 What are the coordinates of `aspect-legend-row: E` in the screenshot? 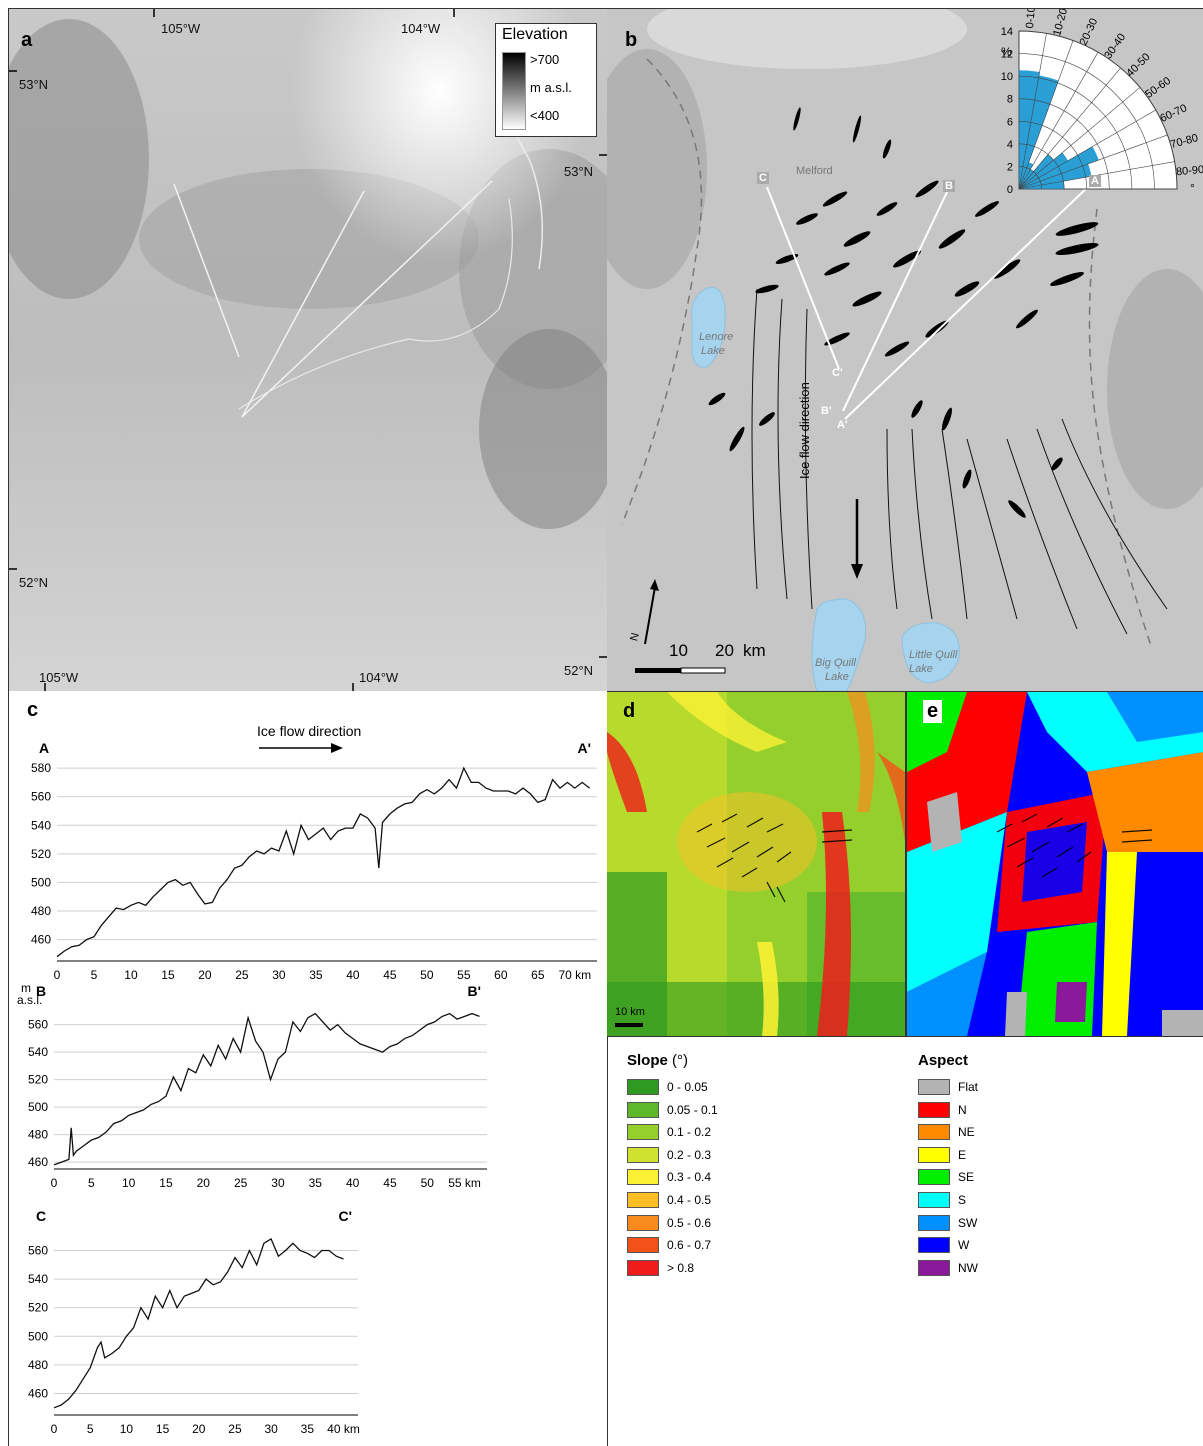 It's located at (942, 1155).